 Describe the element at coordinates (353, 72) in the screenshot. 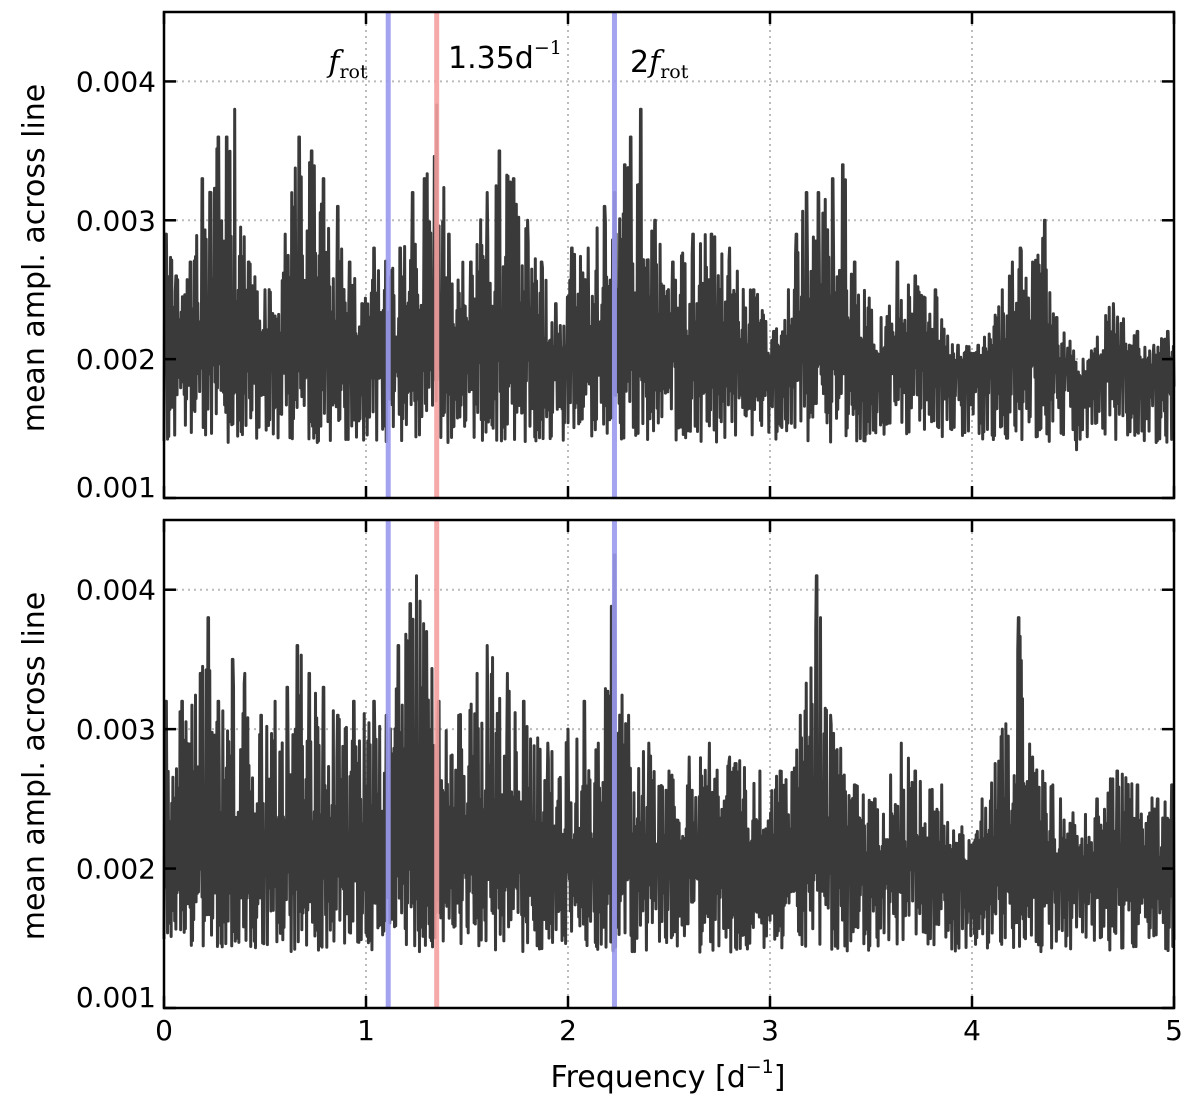

I see `frot-annotation-sub: rot` at that location.